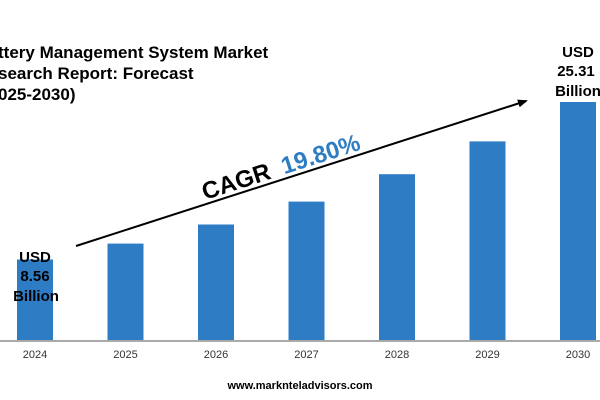 This screenshot has width=600, height=400. I want to click on start-value-label: USD 8.56 Billion, so click(36, 277).